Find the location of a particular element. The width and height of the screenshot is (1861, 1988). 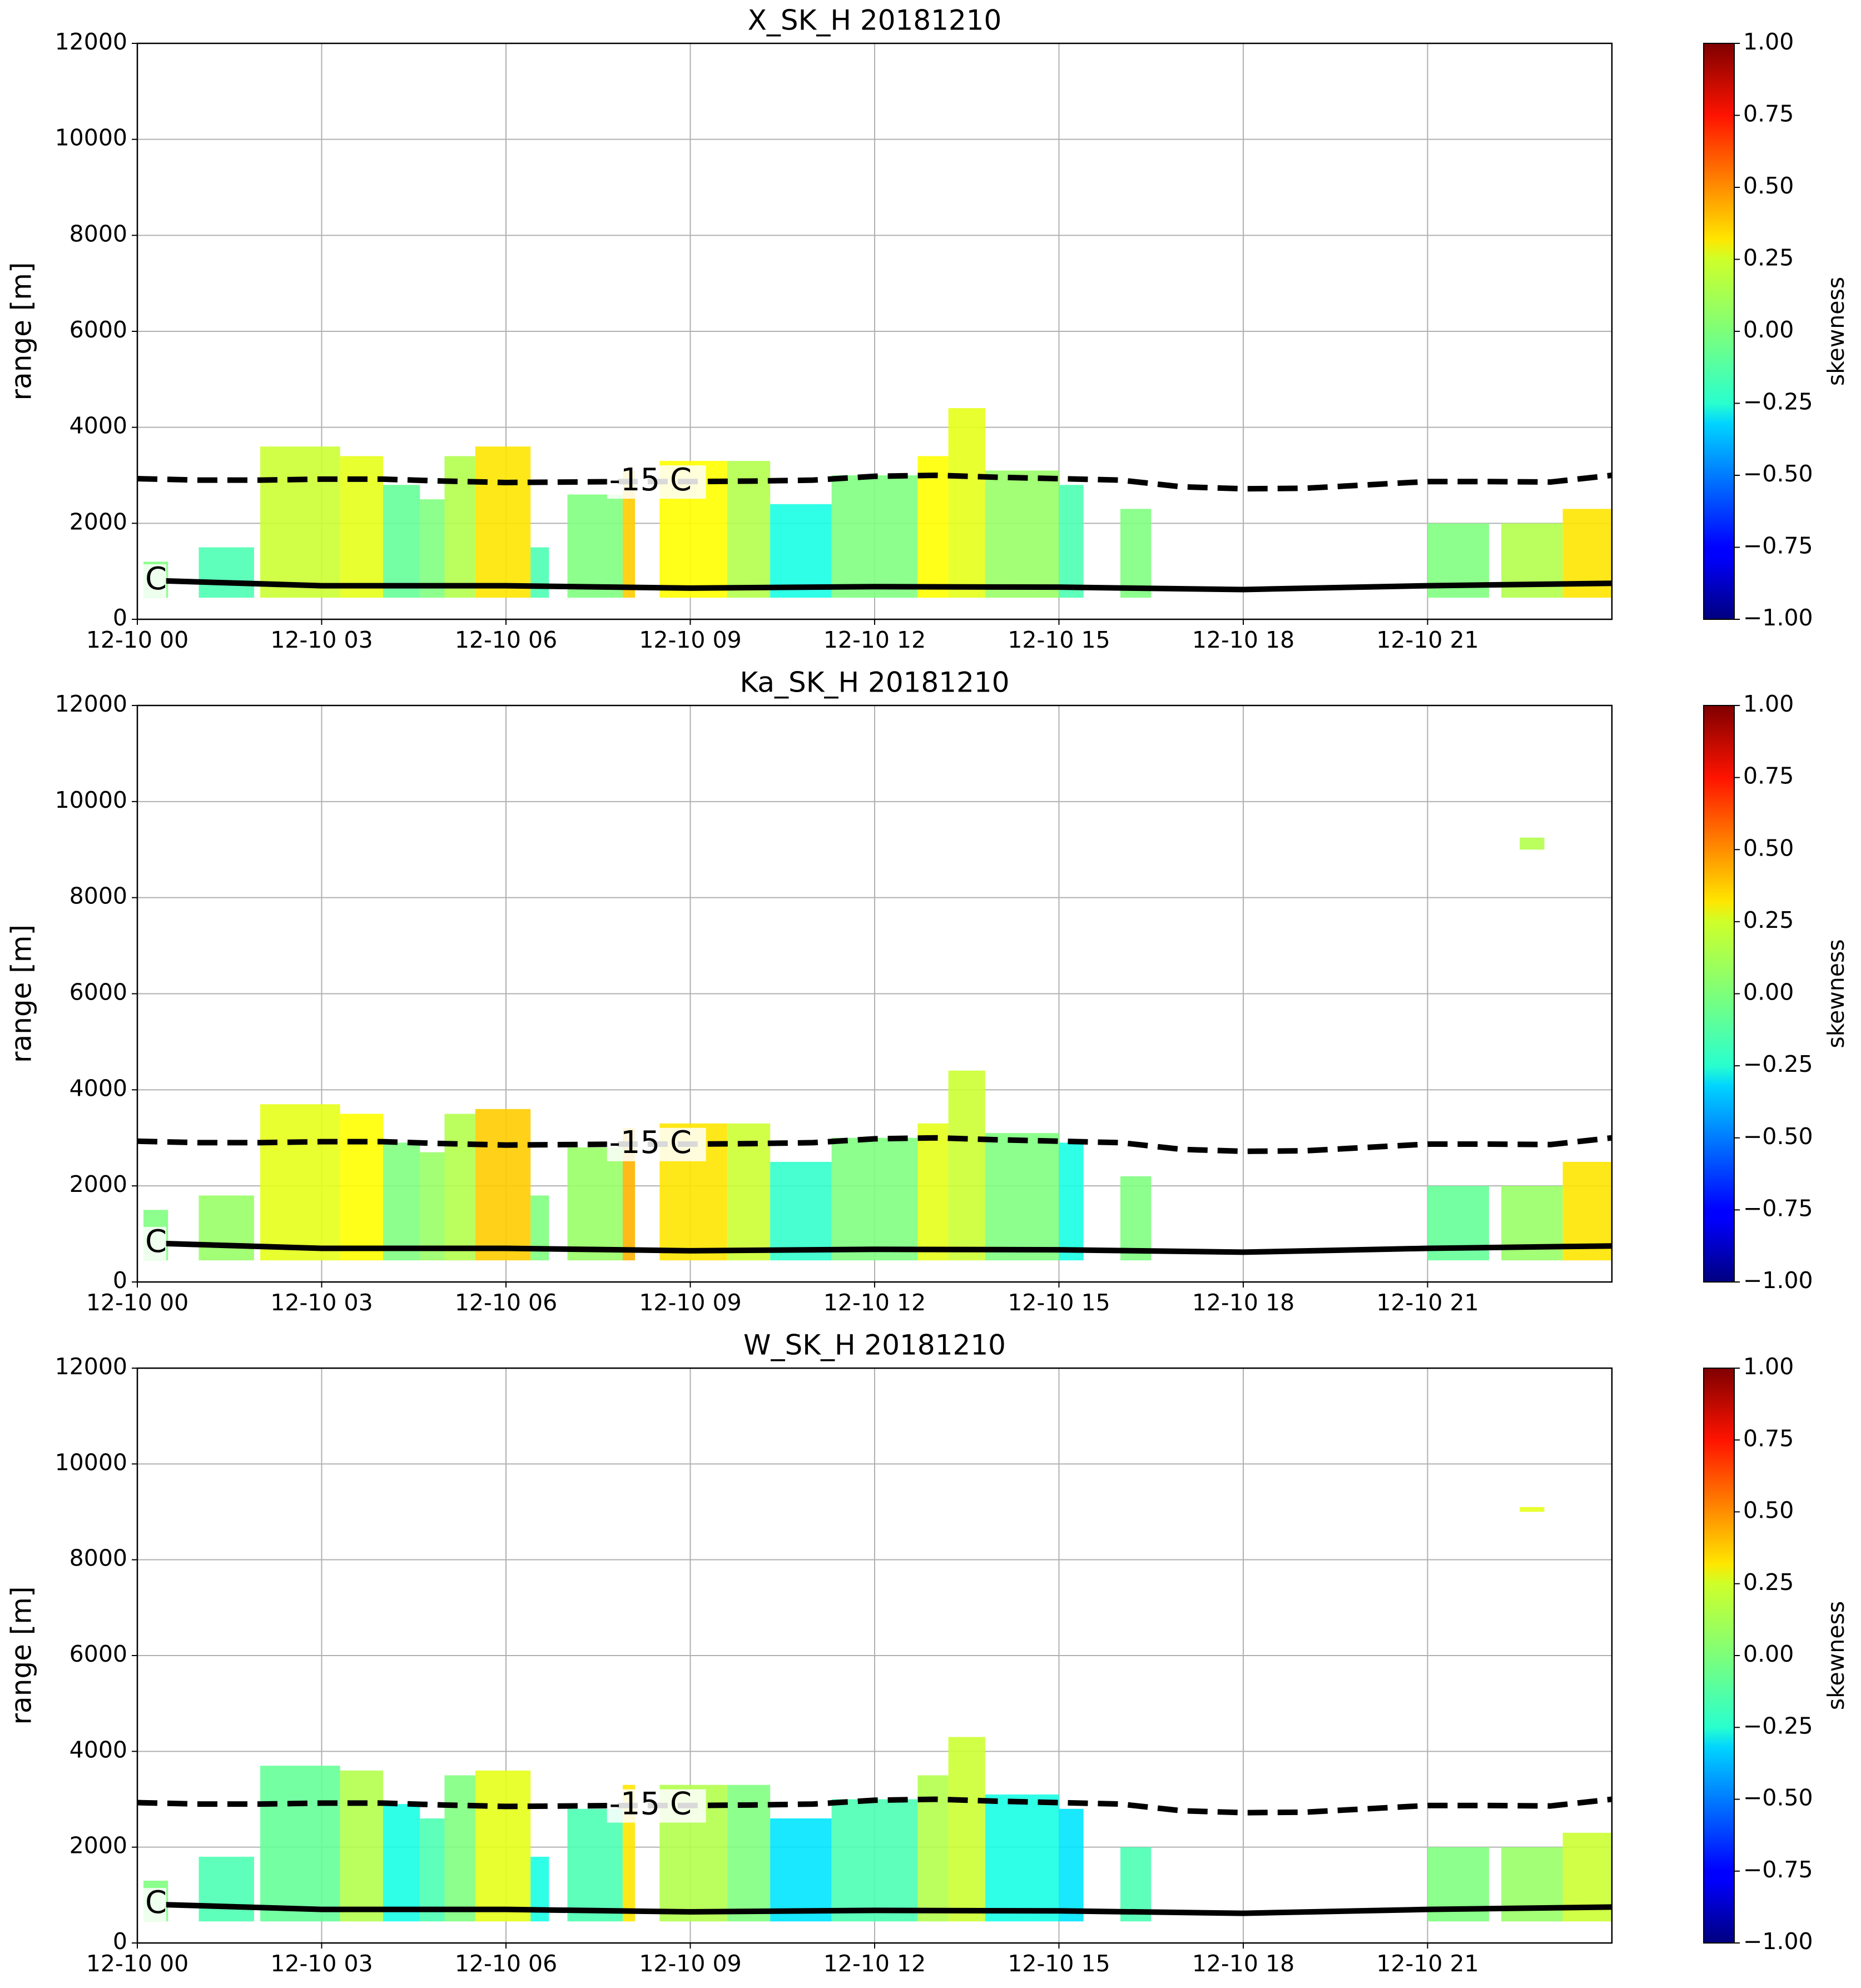

y-tick-label: 2000 is located at coordinates (98, 1184).